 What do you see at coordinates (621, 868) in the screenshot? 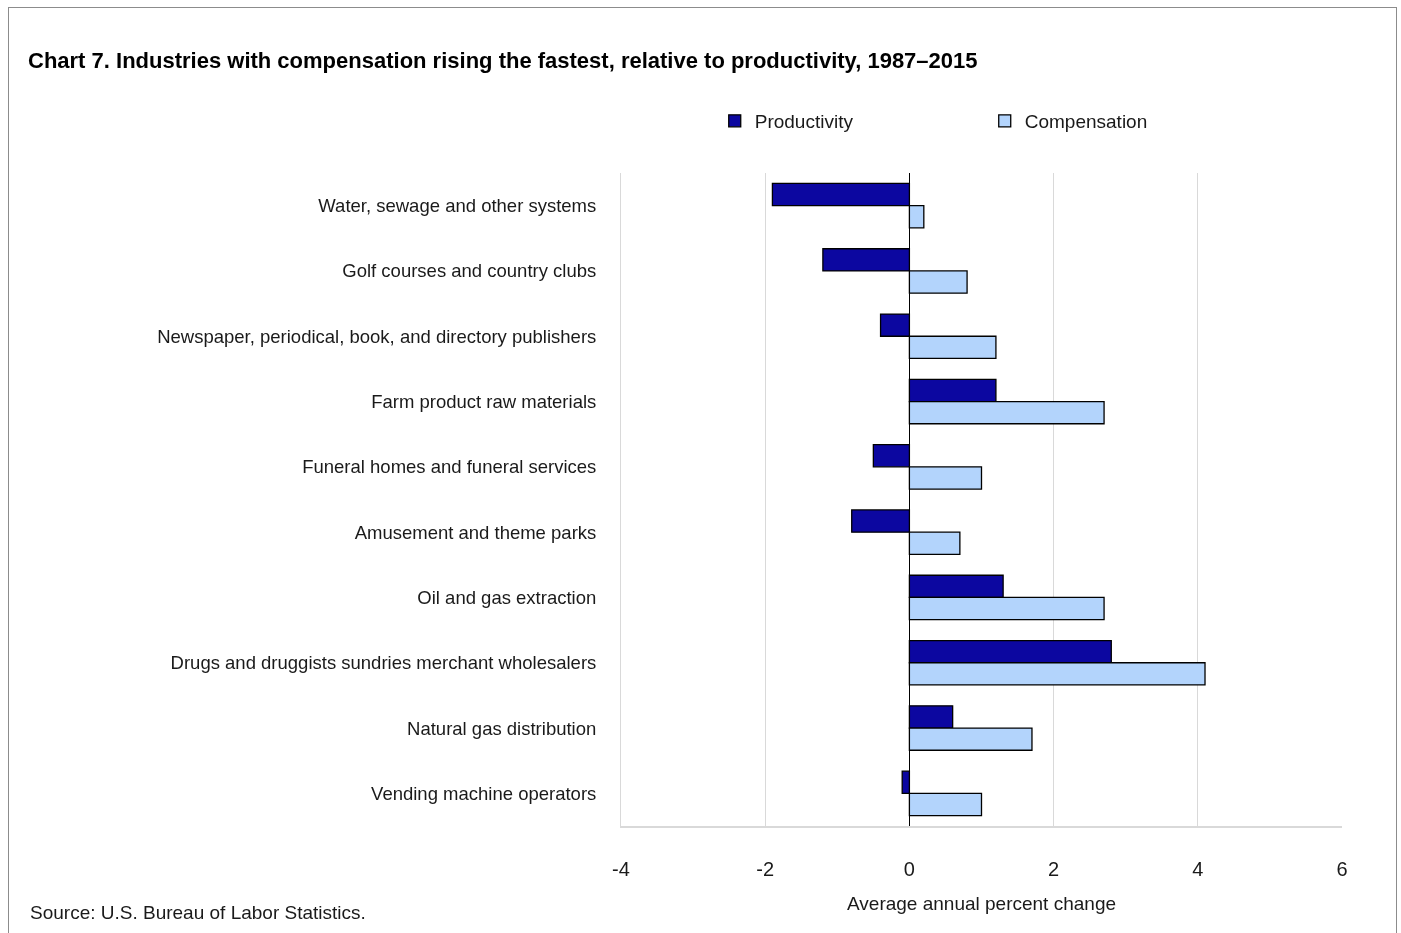
I see `x-tick-label: -4` at bounding box center [621, 868].